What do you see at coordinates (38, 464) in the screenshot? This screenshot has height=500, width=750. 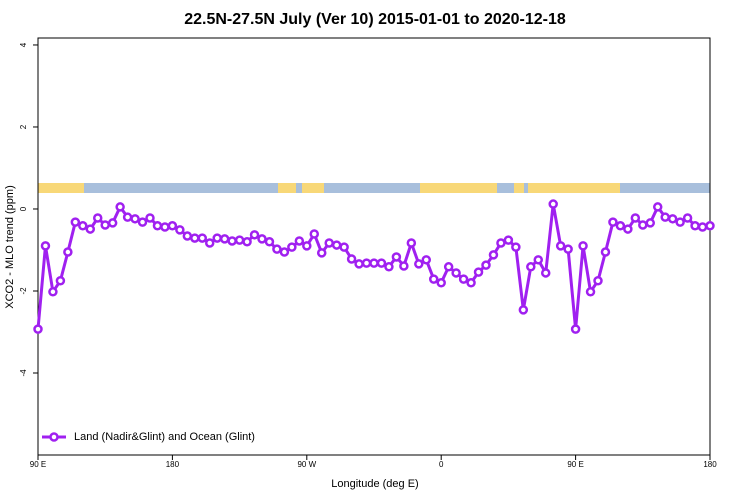 I see `x-tick-label: 90 E` at bounding box center [38, 464].